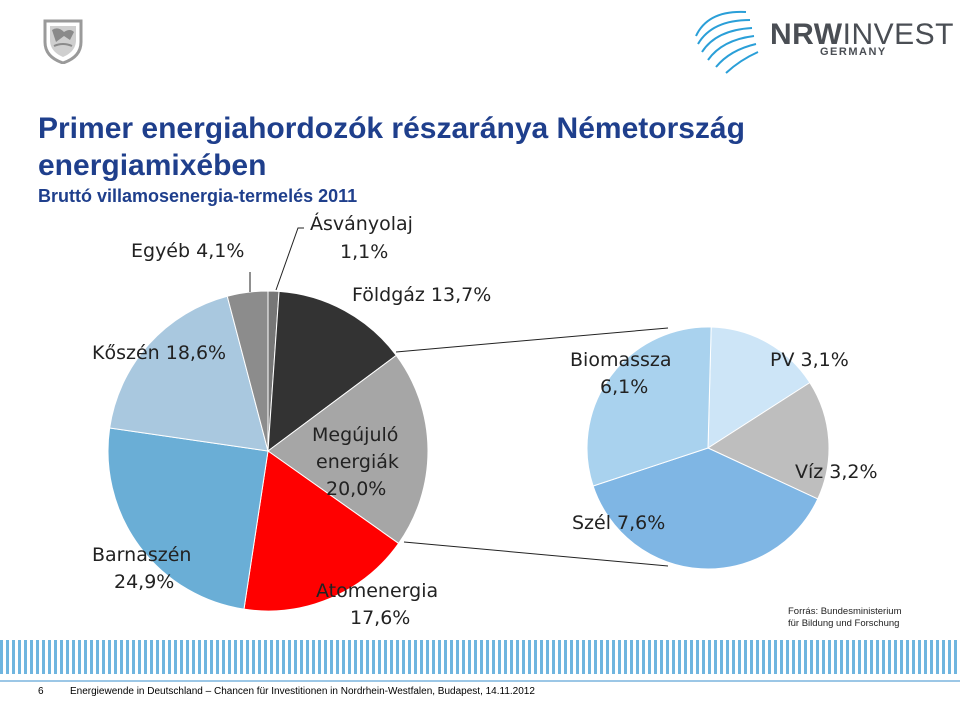 This screenshot has width=960, height=702. Describe the element at coordinates (421, 295) in the screenshot. I see `label-foldgaz: Földgáz 13,7%` at that location.